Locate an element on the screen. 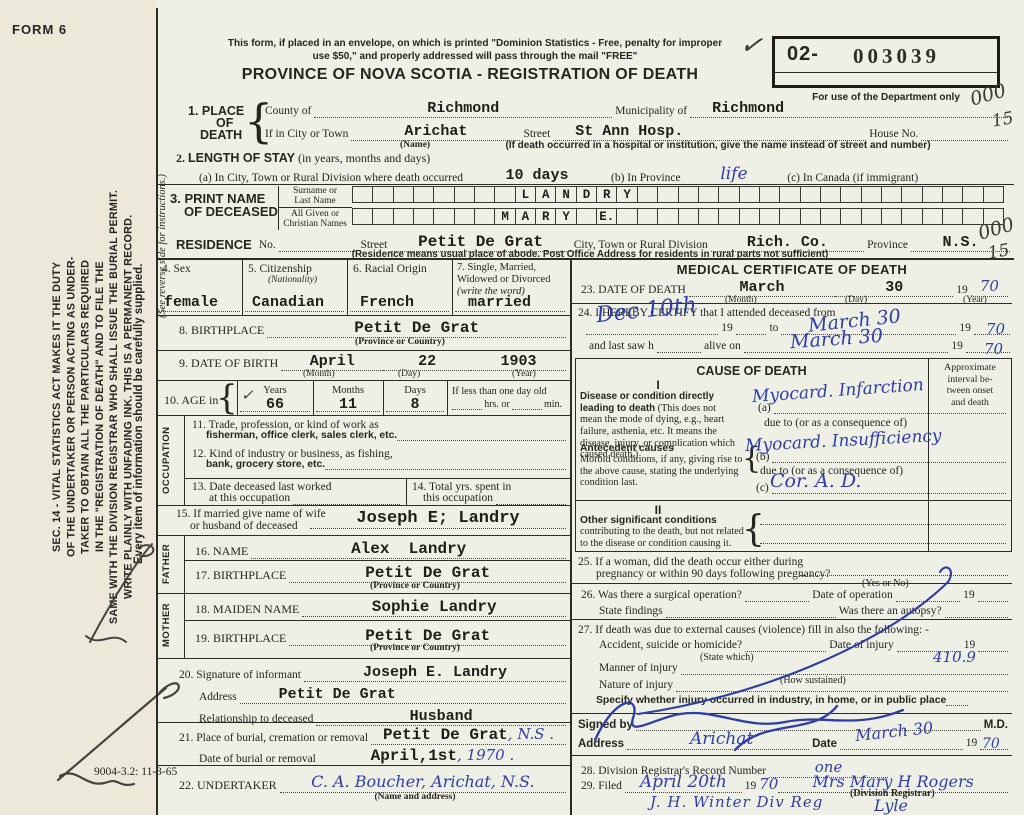  item12-line2: bank, grocery store, etc. is located at coordinates (266, 464).